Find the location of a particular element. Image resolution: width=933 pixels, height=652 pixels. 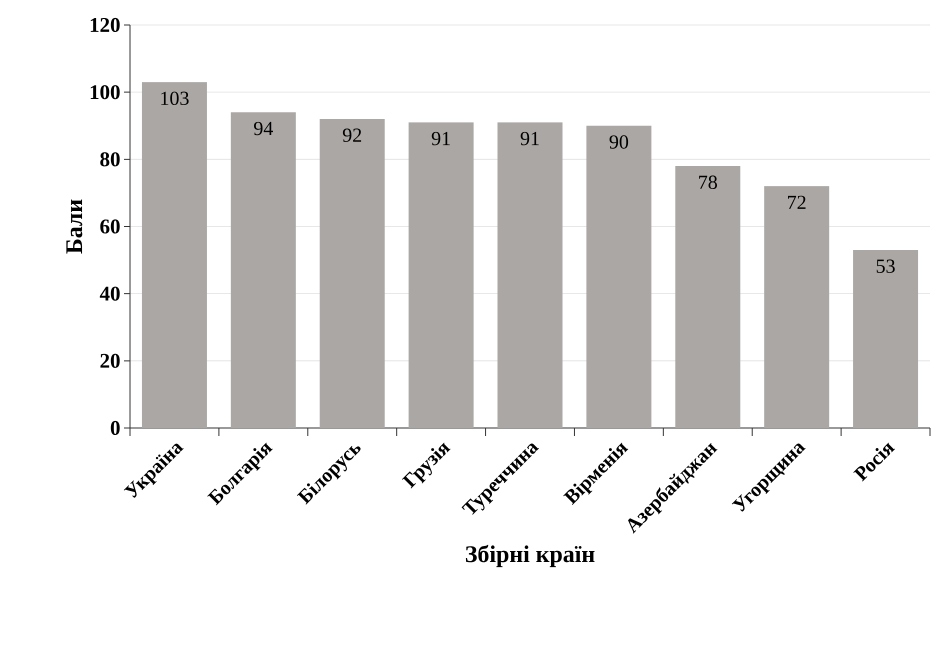

data-label: 53 is located at coordinates (885, 266).